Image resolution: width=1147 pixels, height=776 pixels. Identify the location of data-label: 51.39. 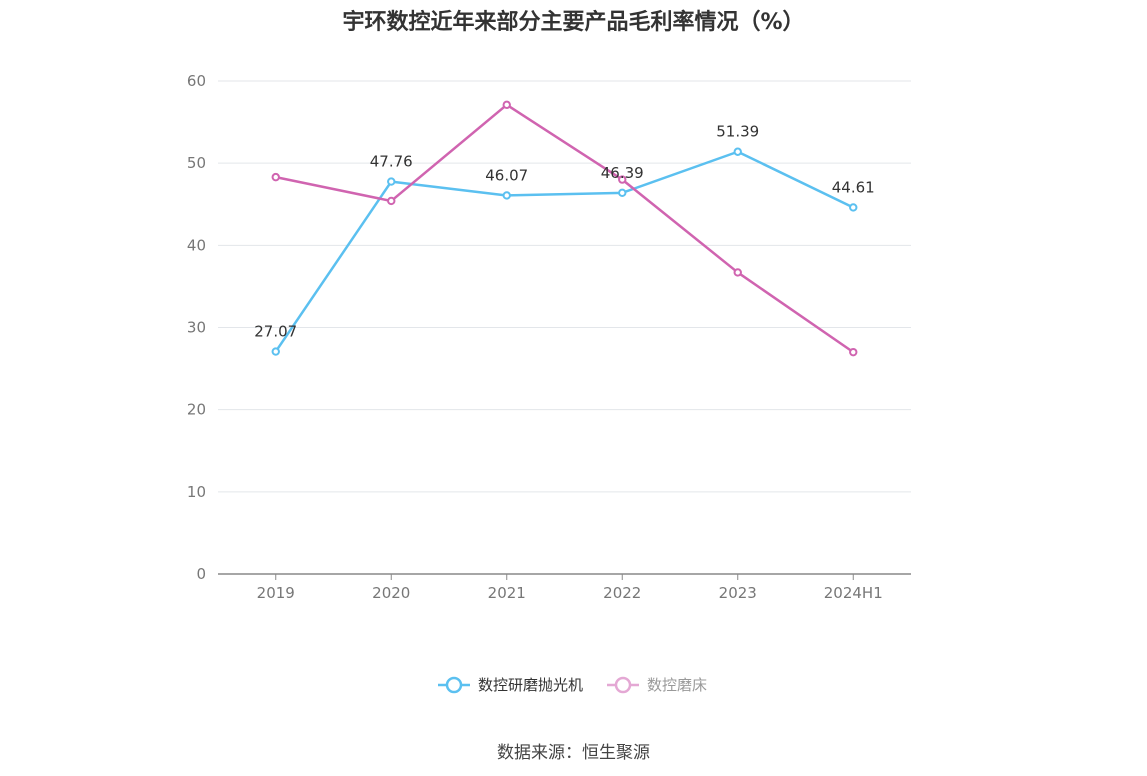
(737, 132).